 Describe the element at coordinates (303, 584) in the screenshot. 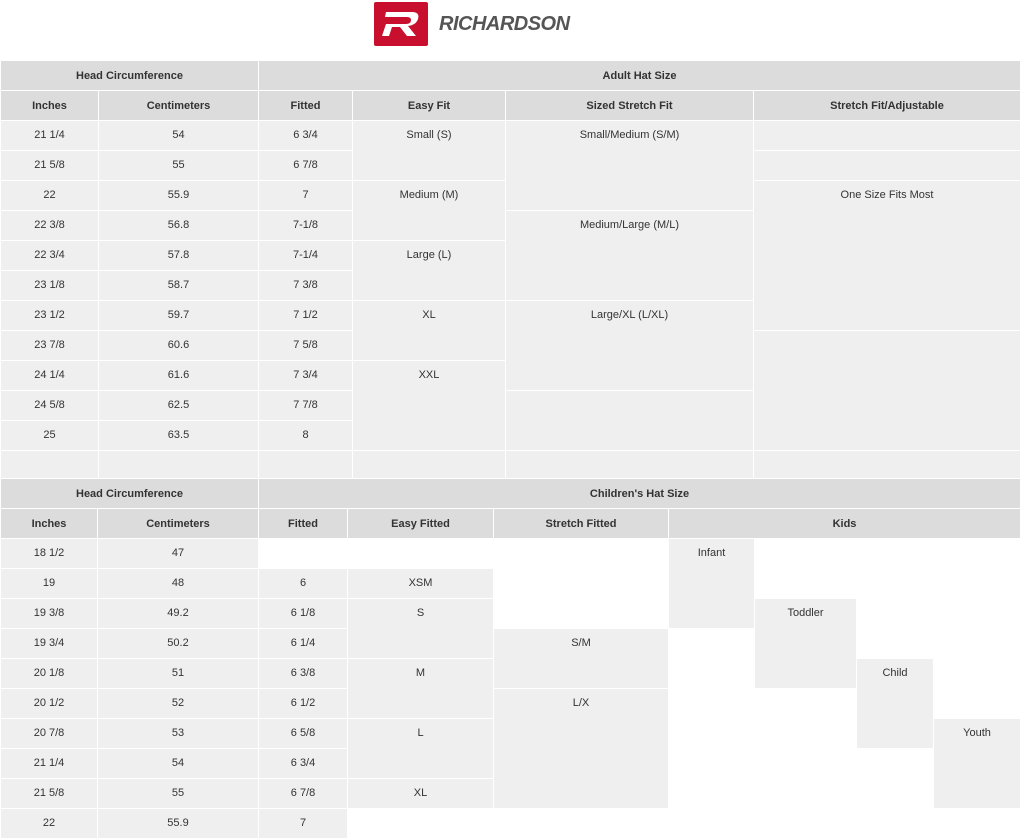

I see `table-cell: 6` at that location.